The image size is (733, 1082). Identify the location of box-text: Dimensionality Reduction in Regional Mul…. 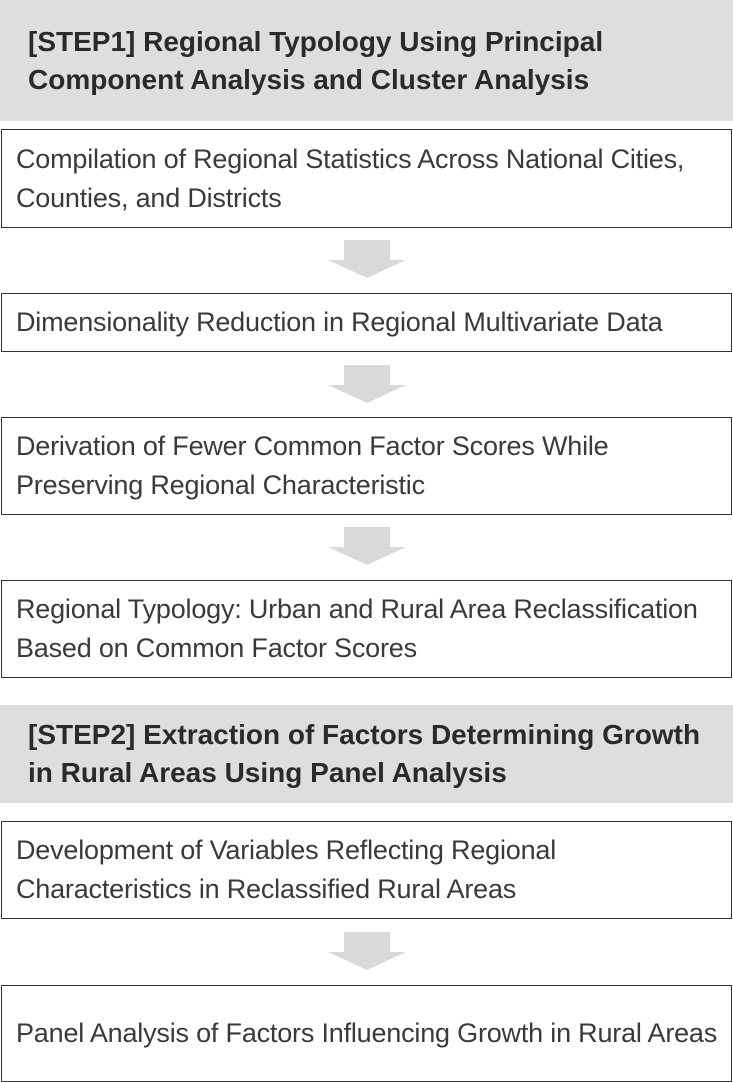
(339, 322).